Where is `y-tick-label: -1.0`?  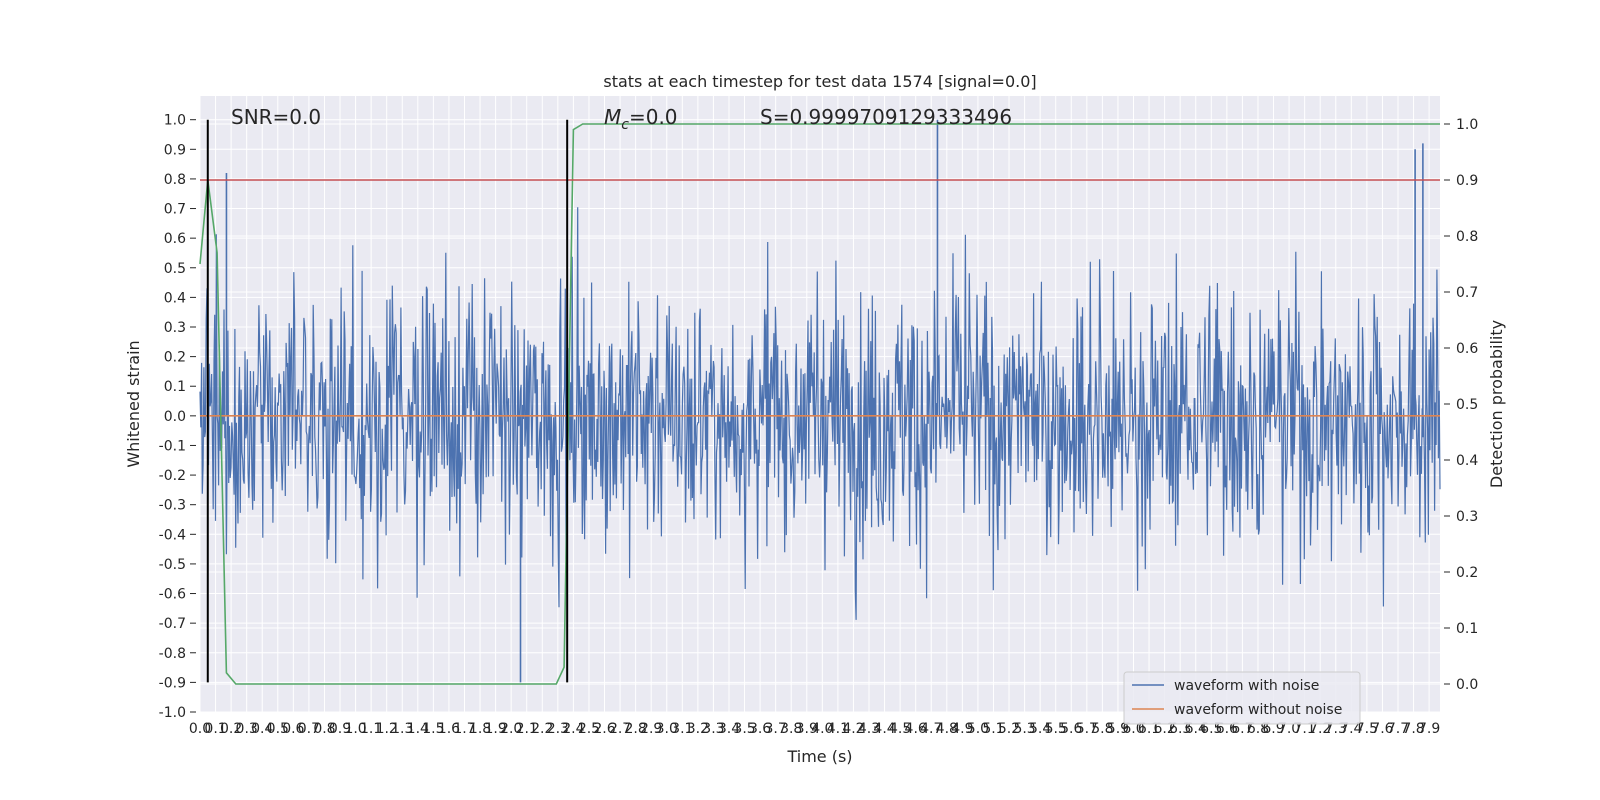 y-tick-label: -1.0 is located at coordinates (172, 713).